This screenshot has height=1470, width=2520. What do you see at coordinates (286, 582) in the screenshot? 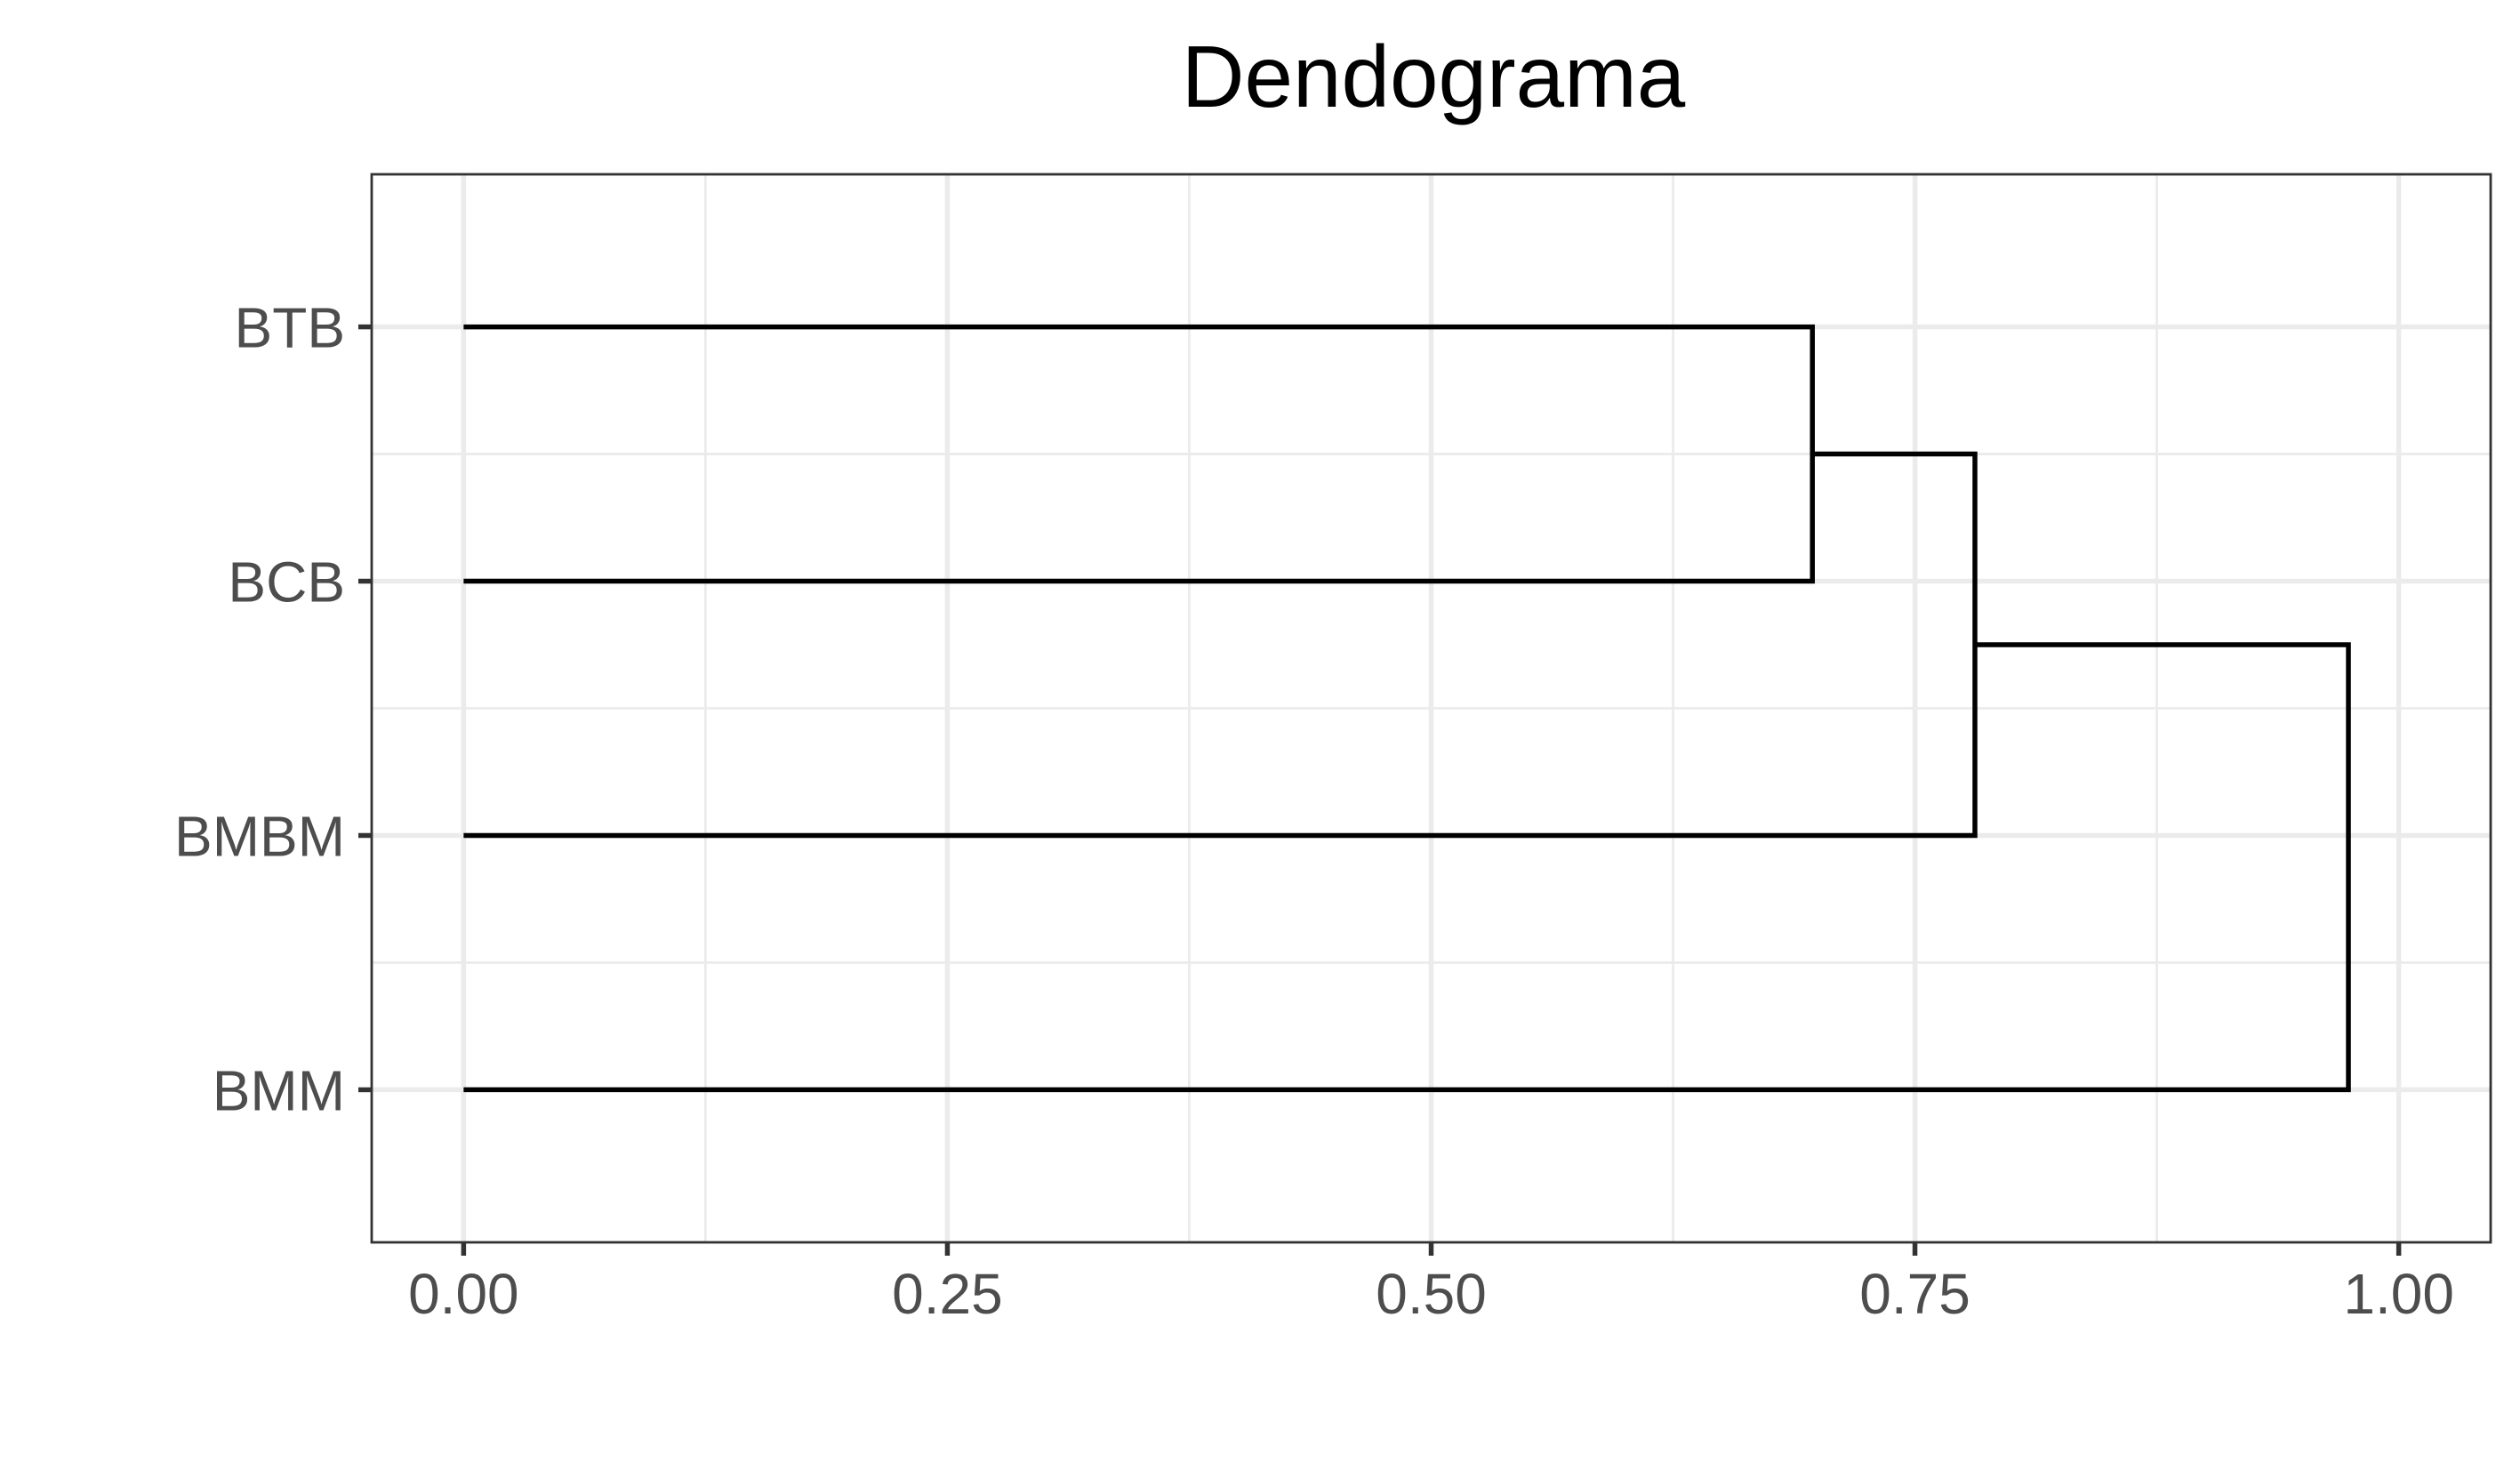
I see `y-tick-label: BCB` at bounding box center [286, 582].